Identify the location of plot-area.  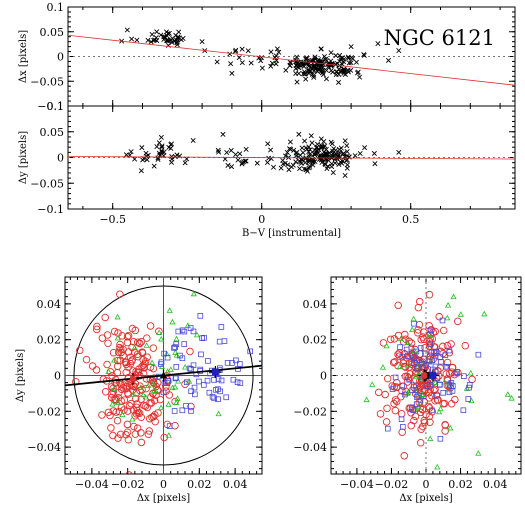
(163, 375).